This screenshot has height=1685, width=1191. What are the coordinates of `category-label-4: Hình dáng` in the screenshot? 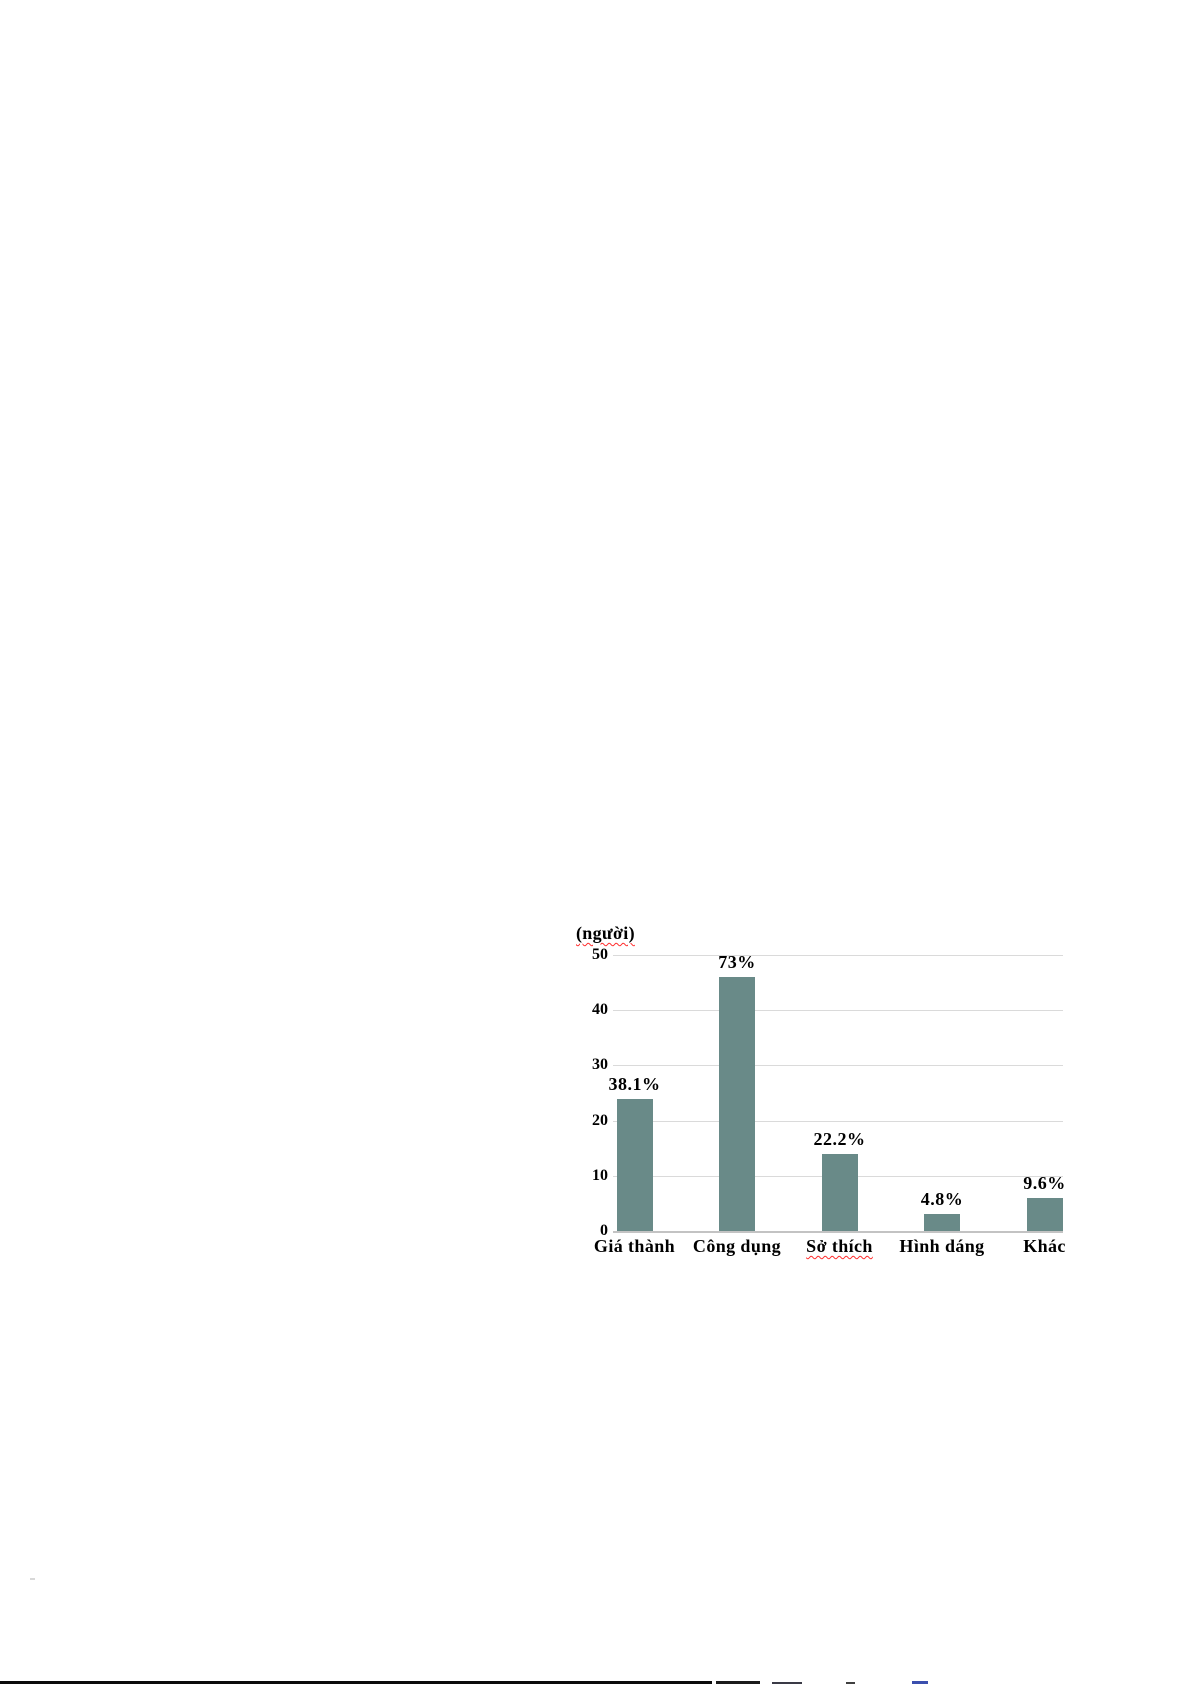 It's located at (942, 1246).